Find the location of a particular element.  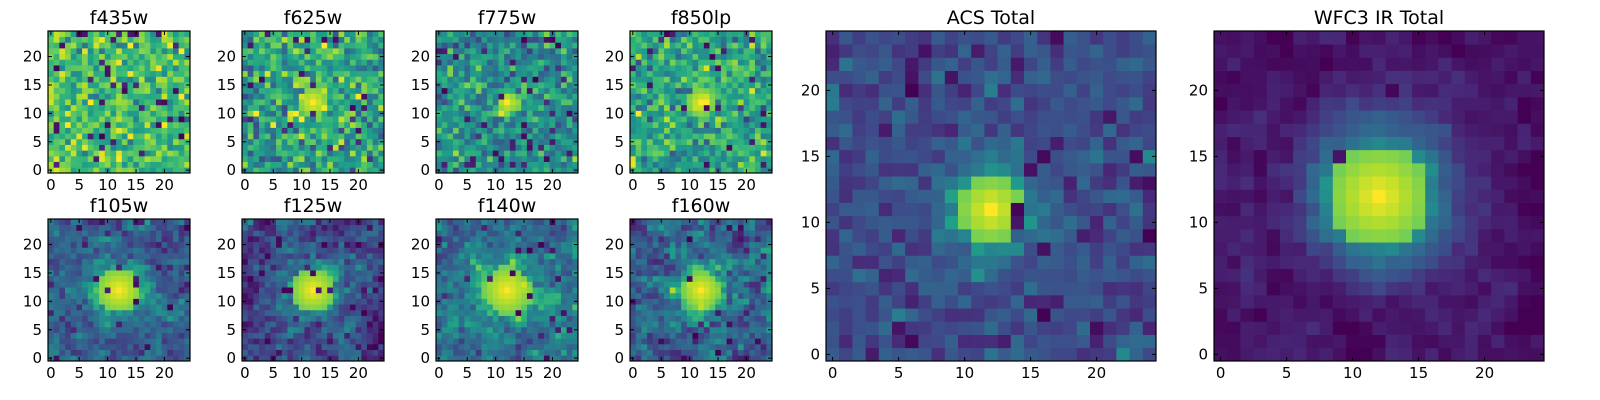

y-tick-label: 0 is located at coordinates (37, 358).